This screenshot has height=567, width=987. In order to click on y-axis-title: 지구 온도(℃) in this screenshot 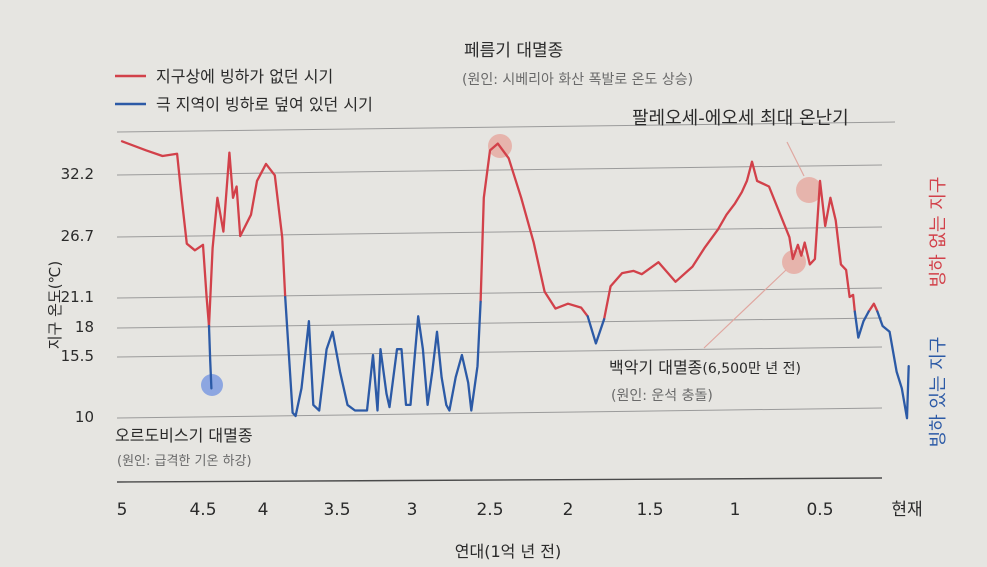, I will do `click(55, 305)`.